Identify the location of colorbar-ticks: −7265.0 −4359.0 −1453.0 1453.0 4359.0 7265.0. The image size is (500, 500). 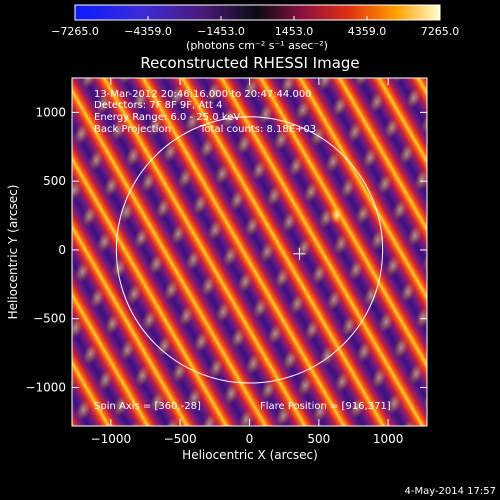
(255, 27).